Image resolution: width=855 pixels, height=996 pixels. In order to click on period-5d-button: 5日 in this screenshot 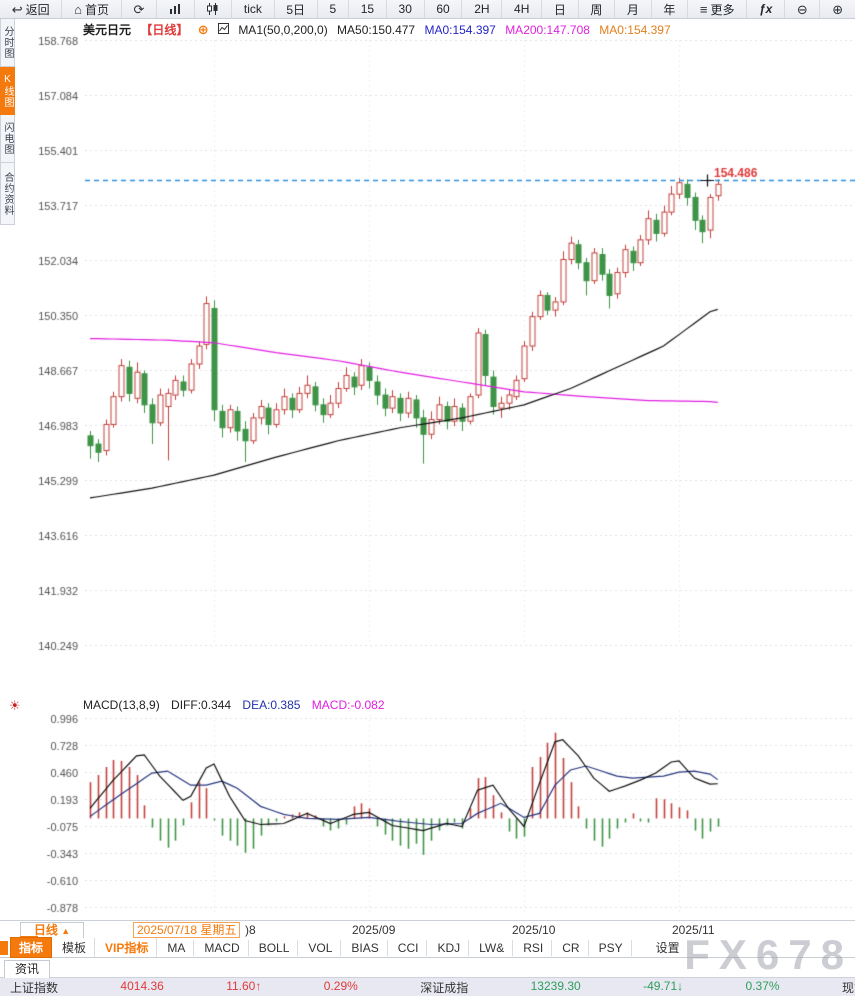, I will do `click(296, 9)`.